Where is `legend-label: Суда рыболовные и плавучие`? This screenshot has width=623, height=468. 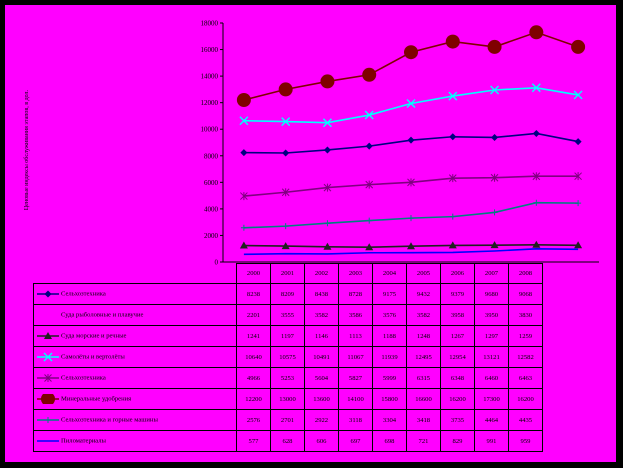
legend-label: Суда рыболовные и плавучие is located at coordinates (102, 315).